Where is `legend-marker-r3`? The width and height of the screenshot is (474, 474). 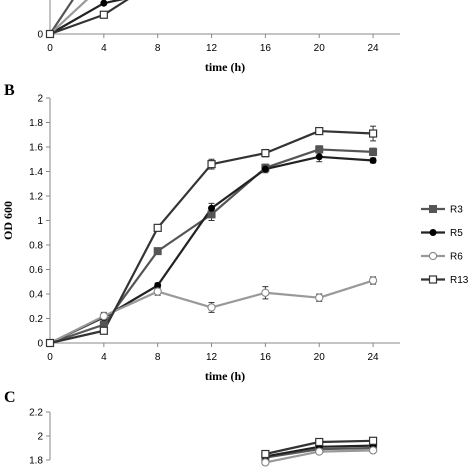
legend-marker-r3 is located at coordinates (433, 209).